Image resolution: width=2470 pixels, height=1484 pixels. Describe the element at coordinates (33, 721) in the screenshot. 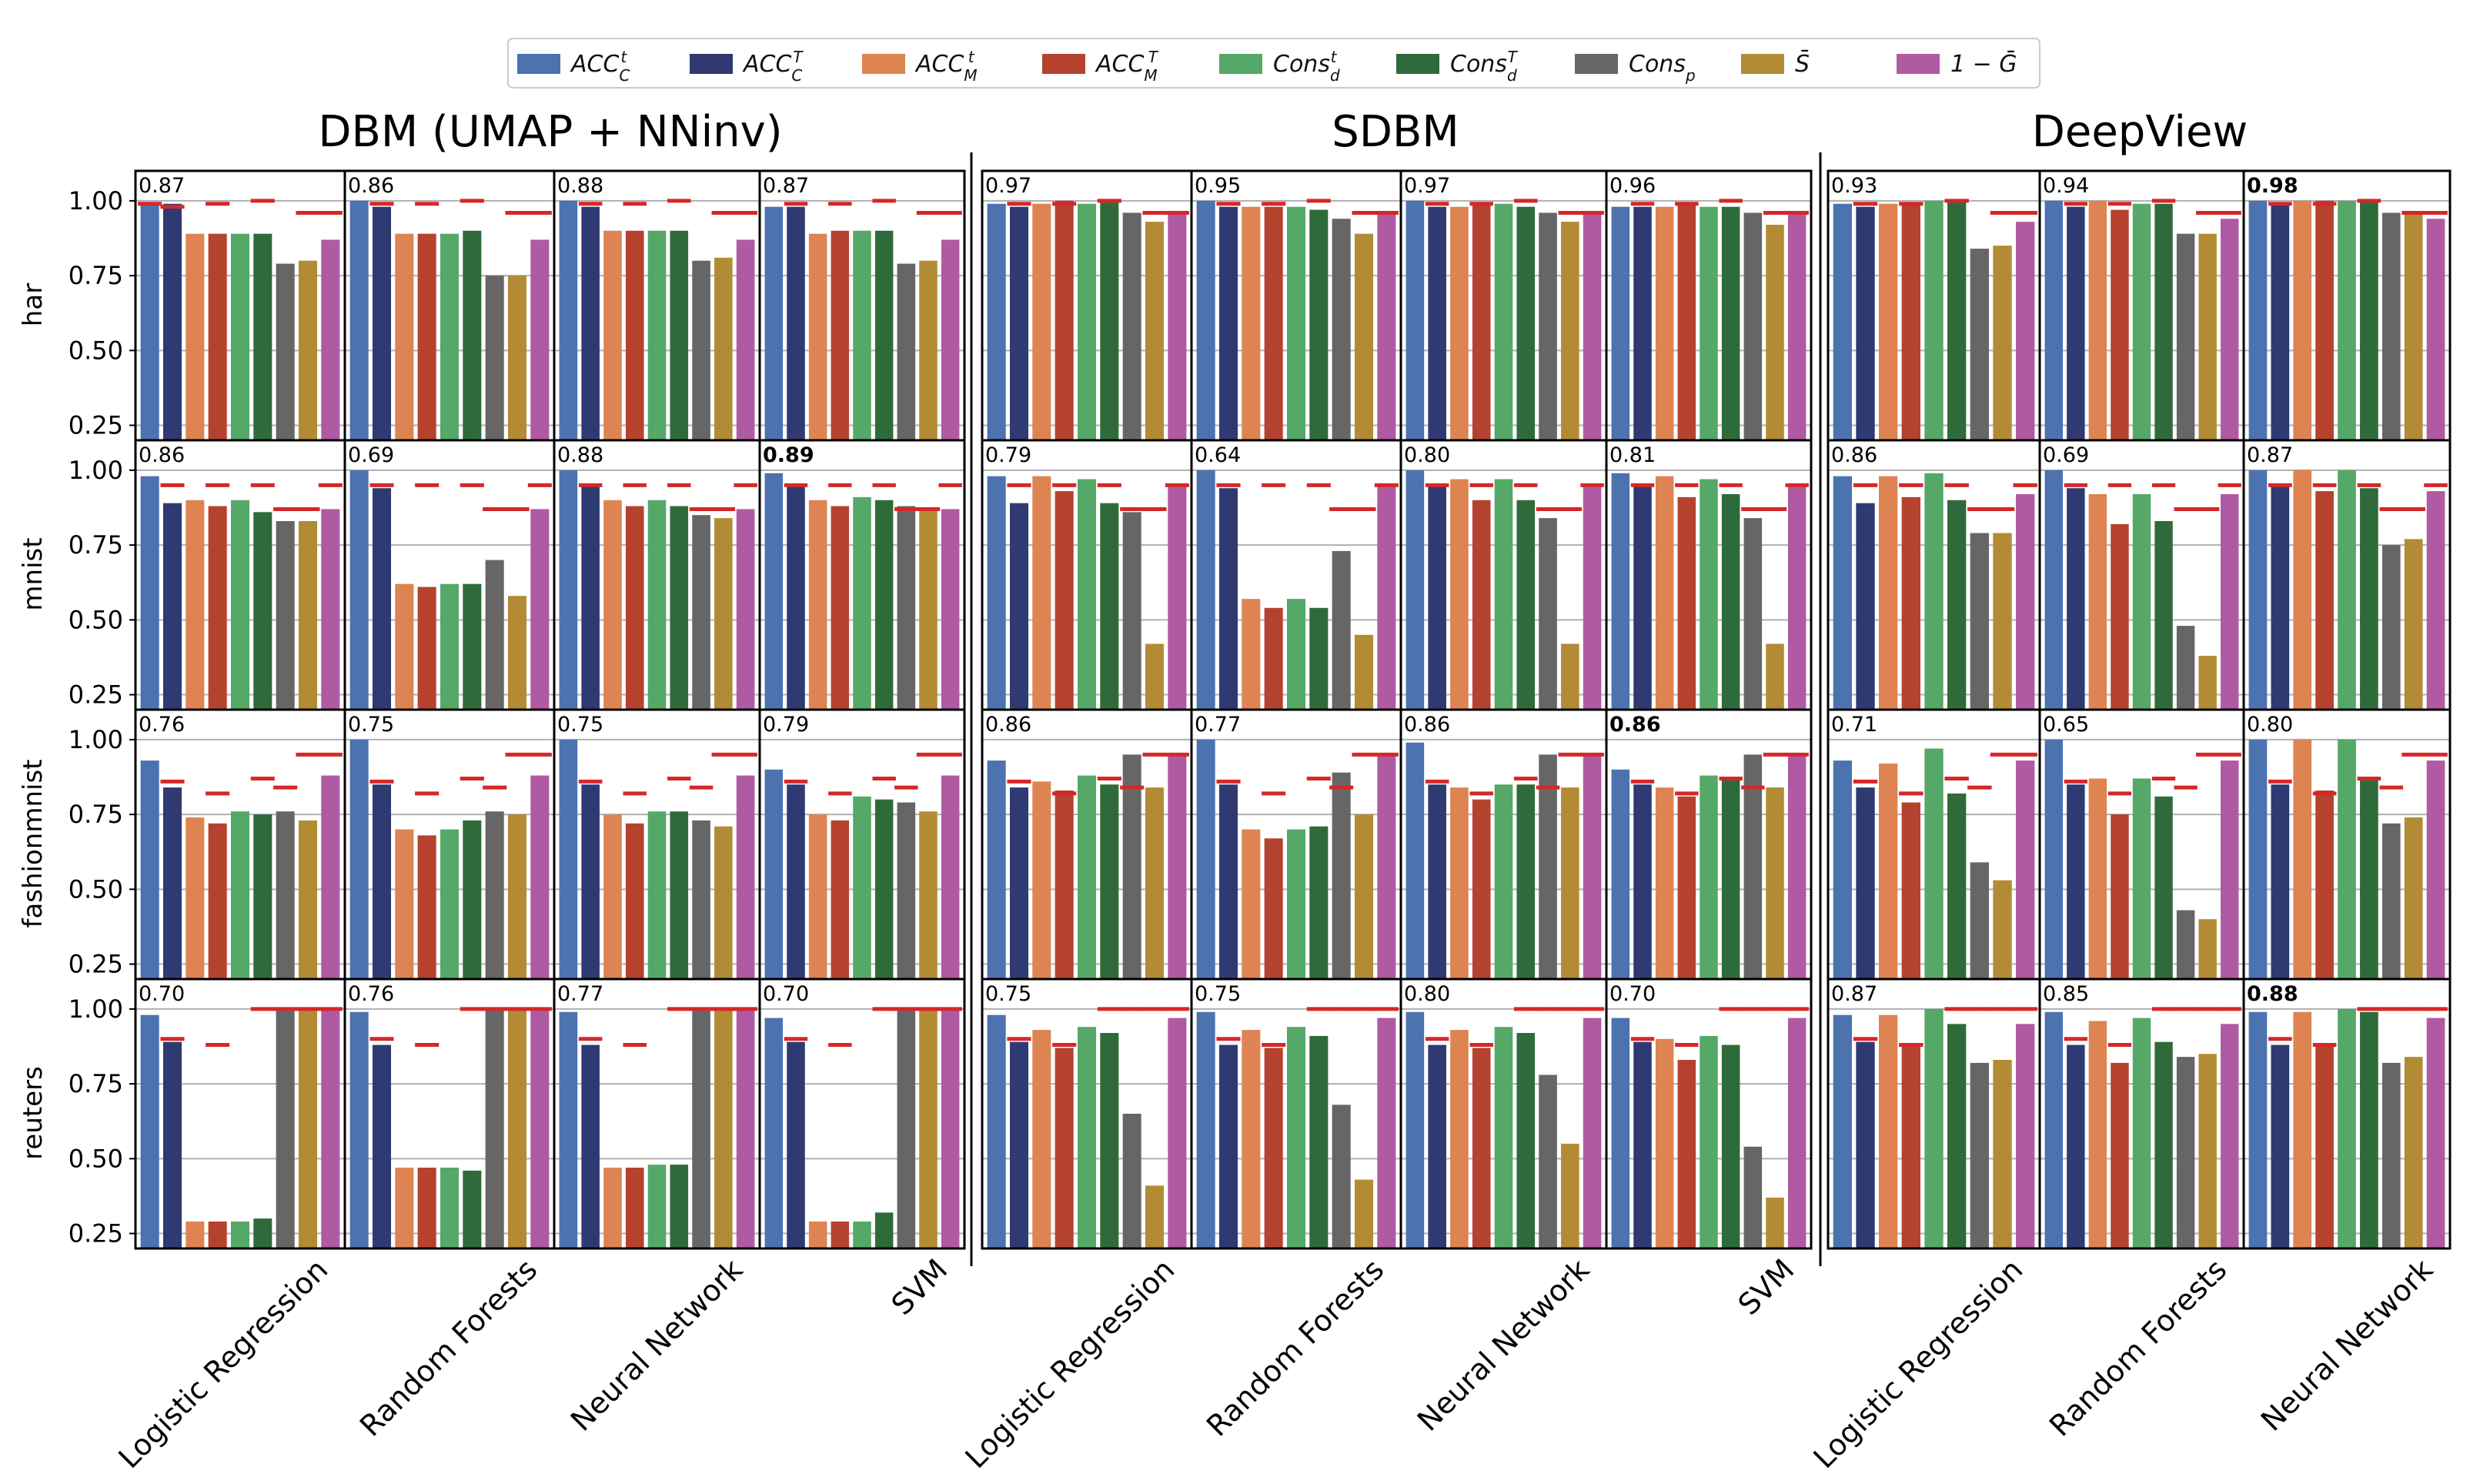

I see `dataset-labels: har mnist fashionmnist reuters` at that location.